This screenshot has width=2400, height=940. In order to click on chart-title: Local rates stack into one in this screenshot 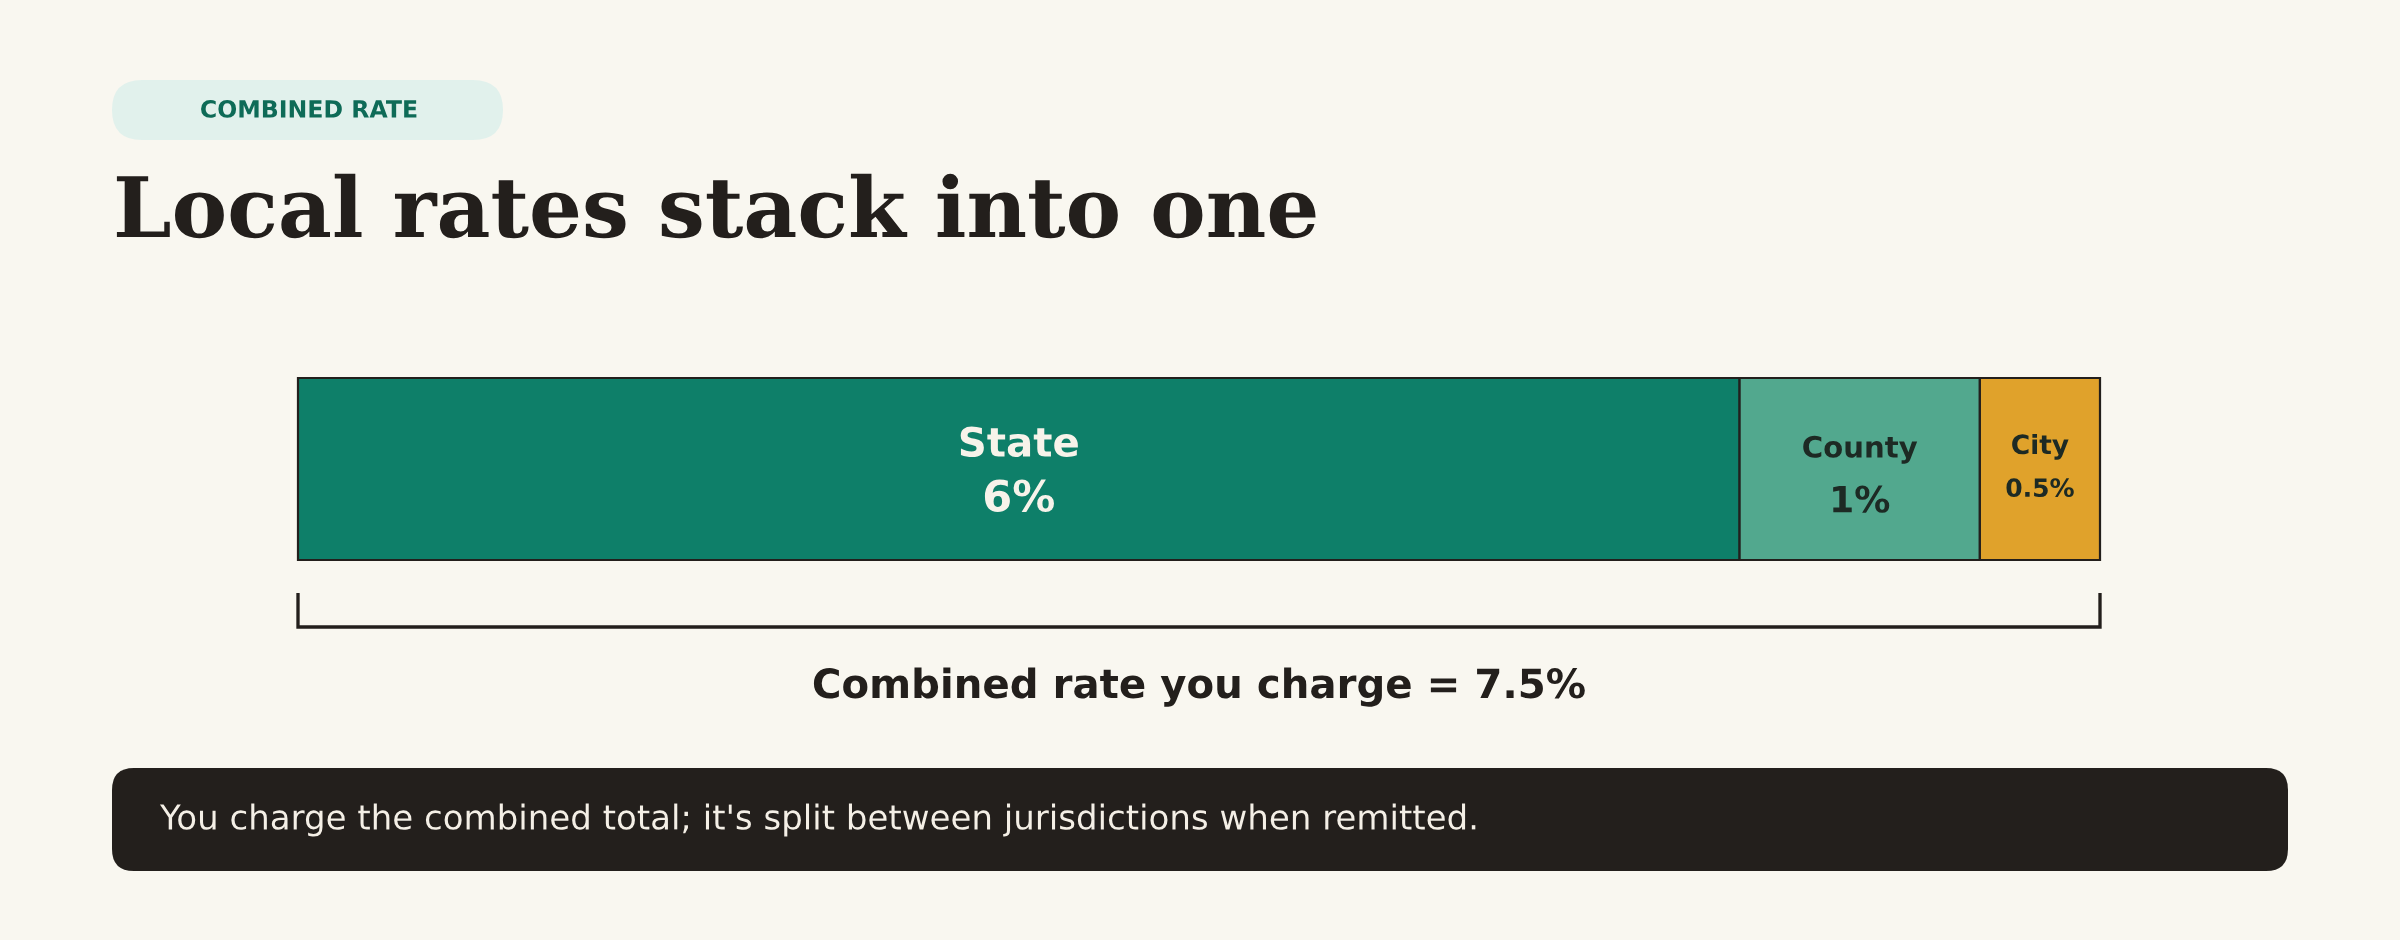, I will do `click(716, 206)`.